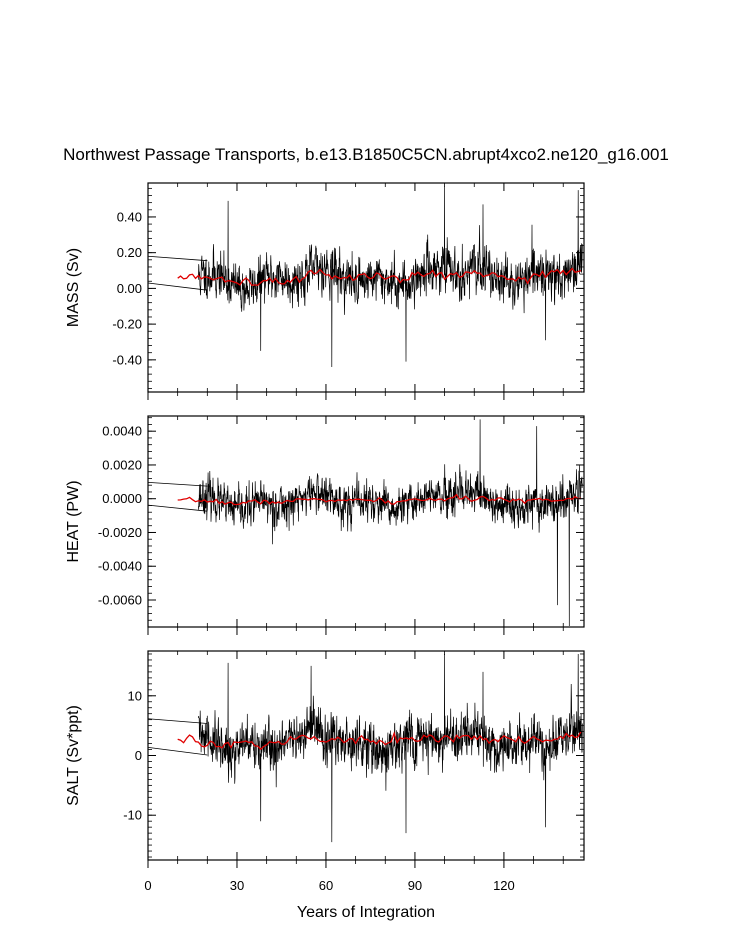 Image resolution: width=733 pixels, height=945 pixels. Describe the element at coordinates (129, 216) in the screenshot. I see `mass-y-tick-label: 0.40` at that location.